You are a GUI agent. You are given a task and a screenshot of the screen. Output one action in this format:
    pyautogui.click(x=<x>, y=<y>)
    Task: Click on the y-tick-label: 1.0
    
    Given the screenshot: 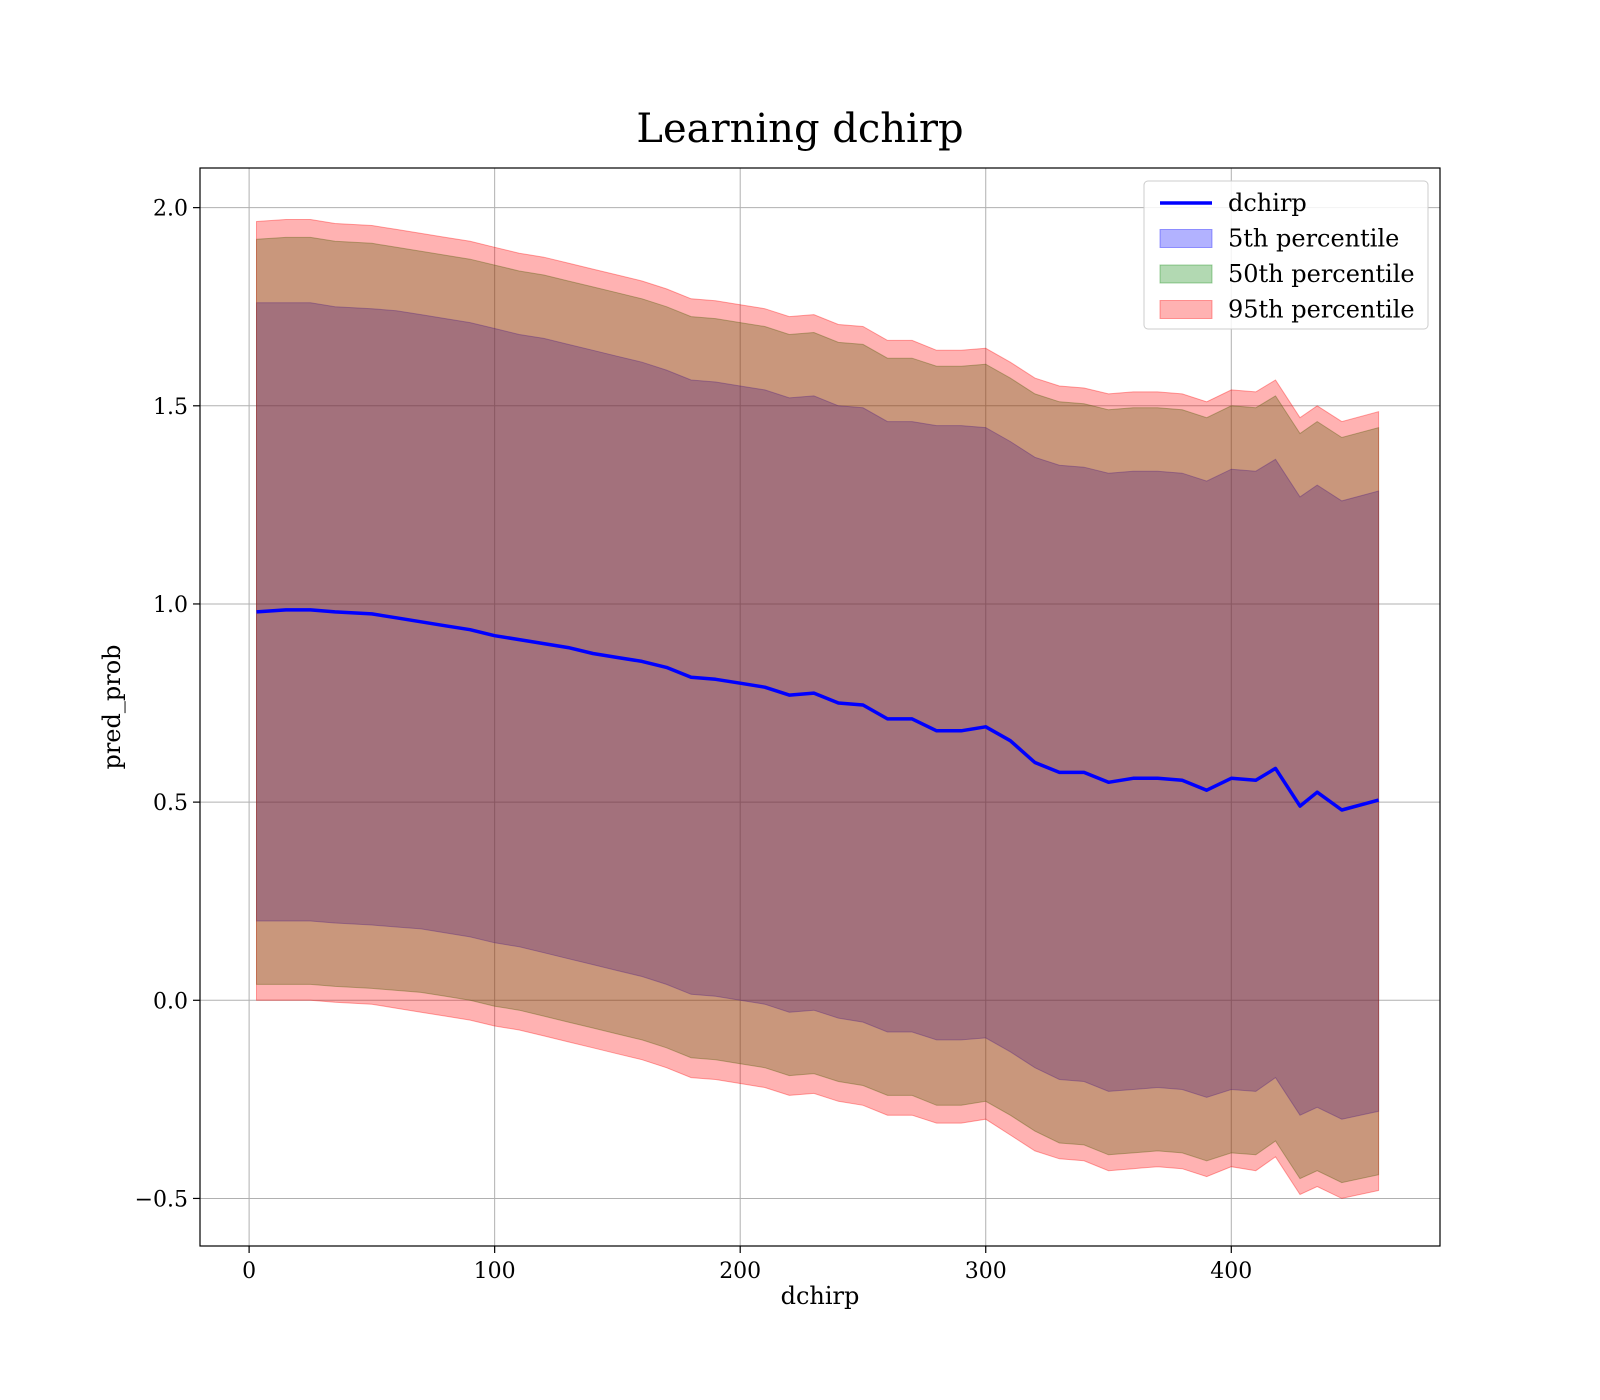 What is the action you would take?
    pyautogui.click(x=170, y=605)
    